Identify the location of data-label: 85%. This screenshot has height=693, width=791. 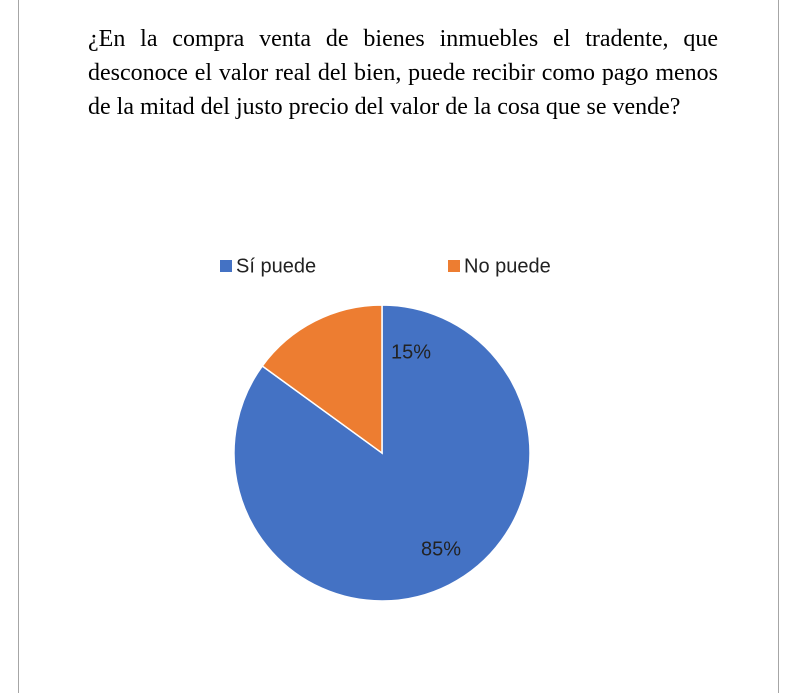
(441, 549).